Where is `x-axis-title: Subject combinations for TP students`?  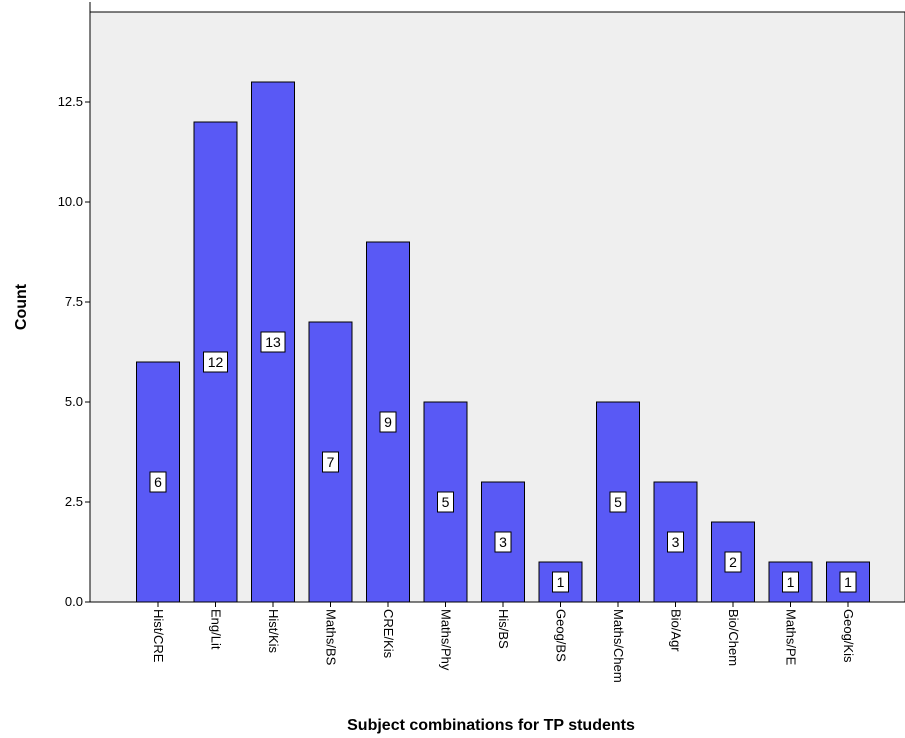
x-axis-title: Subject combinations for TP students is located at coordinates (491, 725).